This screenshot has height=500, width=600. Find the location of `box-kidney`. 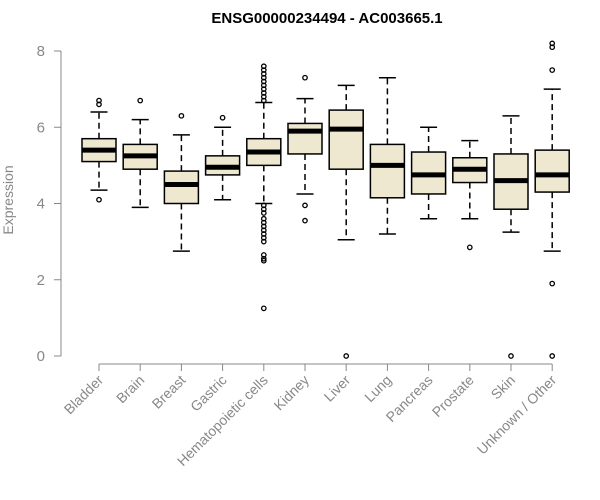

box-kidney is located at coordinates (305, 149).